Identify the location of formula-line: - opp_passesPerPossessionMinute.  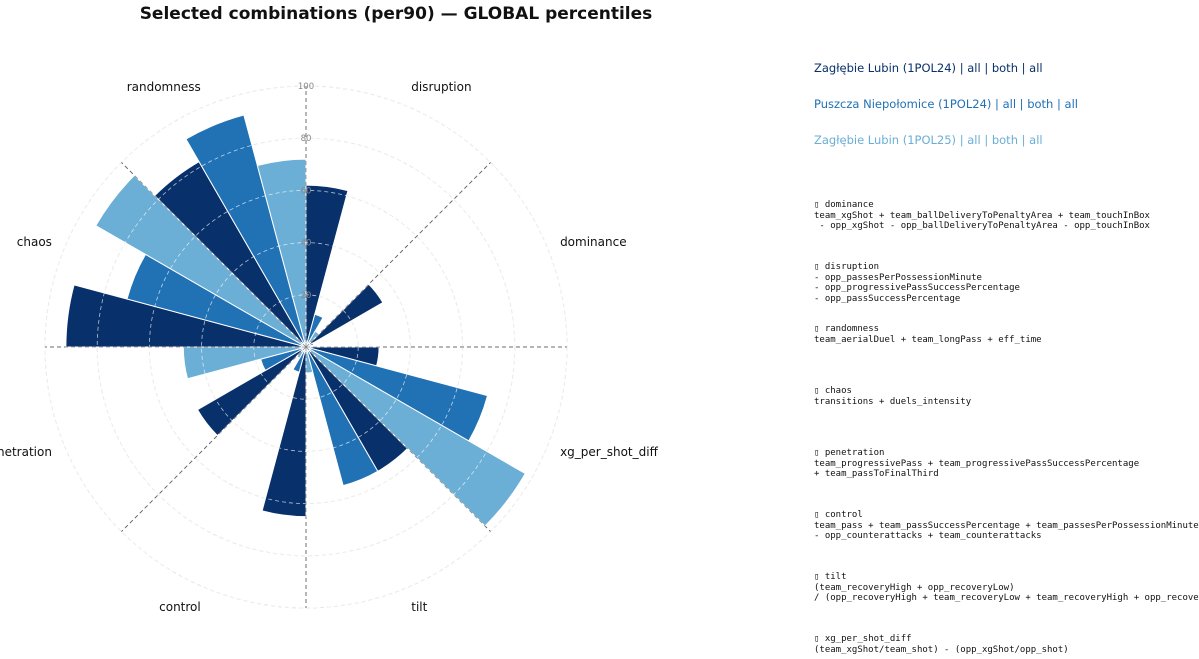
(898, 277).